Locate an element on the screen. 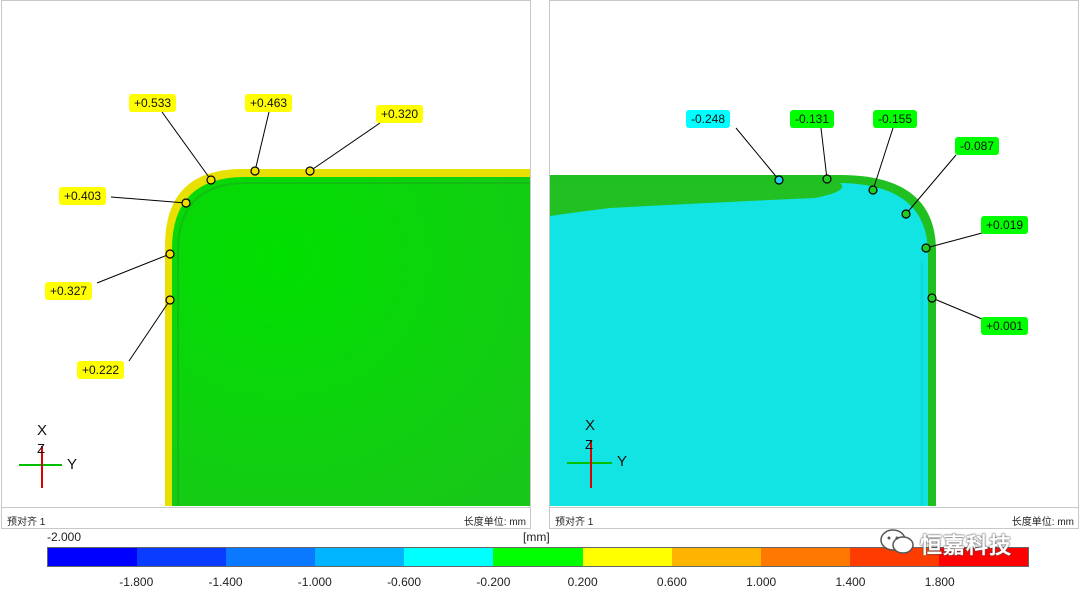 This screenshot has height=592, width=1080. right-axis-y-label: Y is located at coordinates (622, 461).